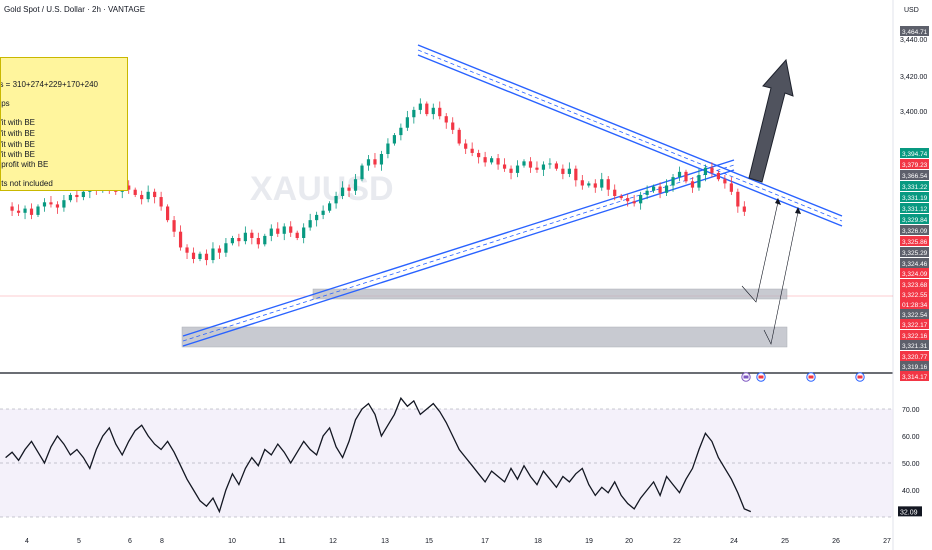  Describe the element at coordinates (913, 112) in the screenshot. I see `price-tick: 3,400.00` at that location.